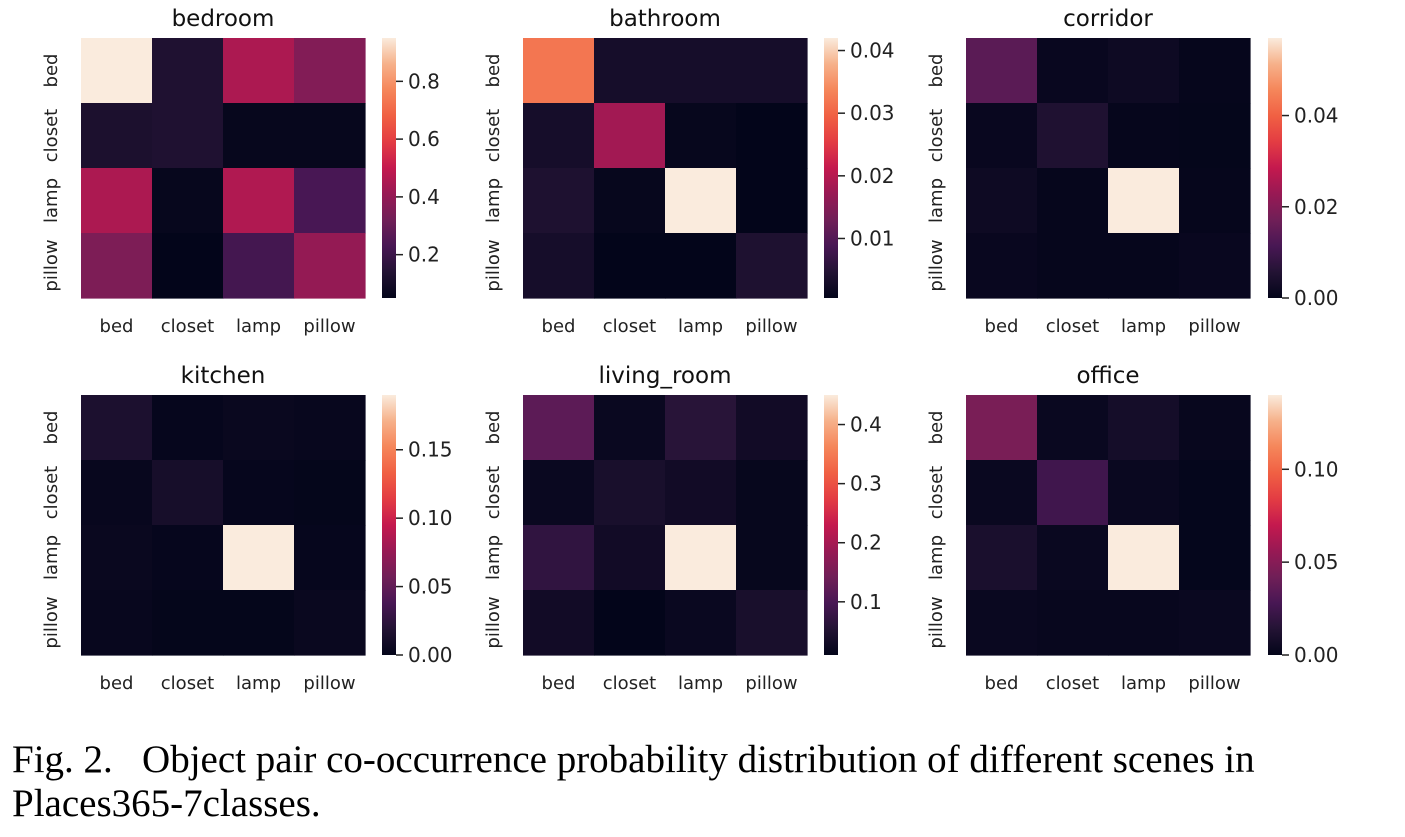 The image size is (1405, 837). I want to click on colorbar-tick-label: 0.10, so click(430, 518).